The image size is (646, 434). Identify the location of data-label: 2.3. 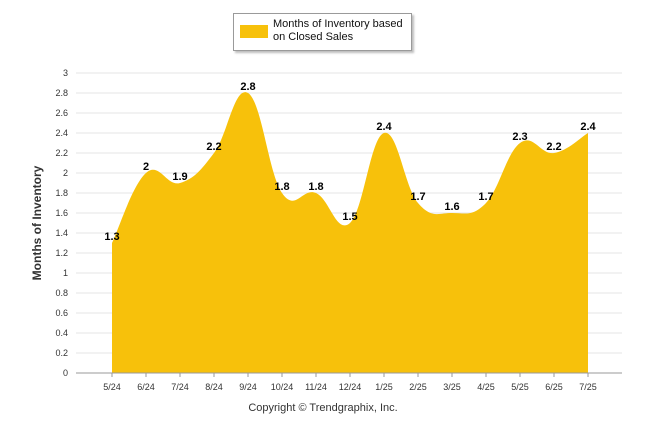
(519, 137).